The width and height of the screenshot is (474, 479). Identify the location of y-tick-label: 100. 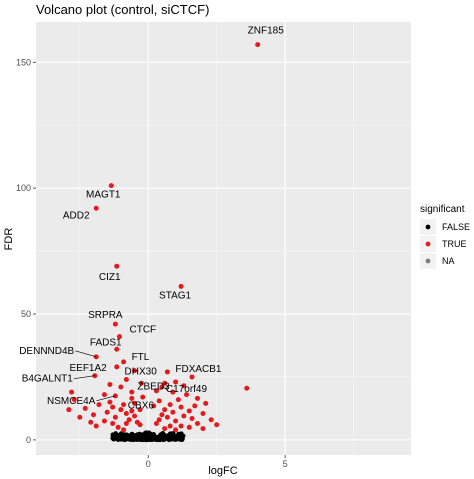
(23, 188).